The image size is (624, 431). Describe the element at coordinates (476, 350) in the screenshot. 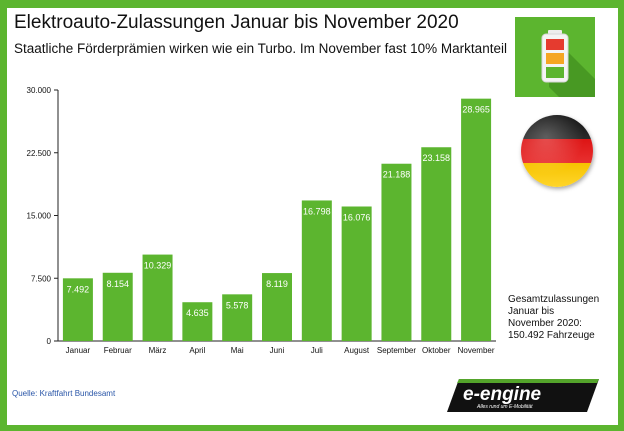

I see `x-tick-label: November` at that location.